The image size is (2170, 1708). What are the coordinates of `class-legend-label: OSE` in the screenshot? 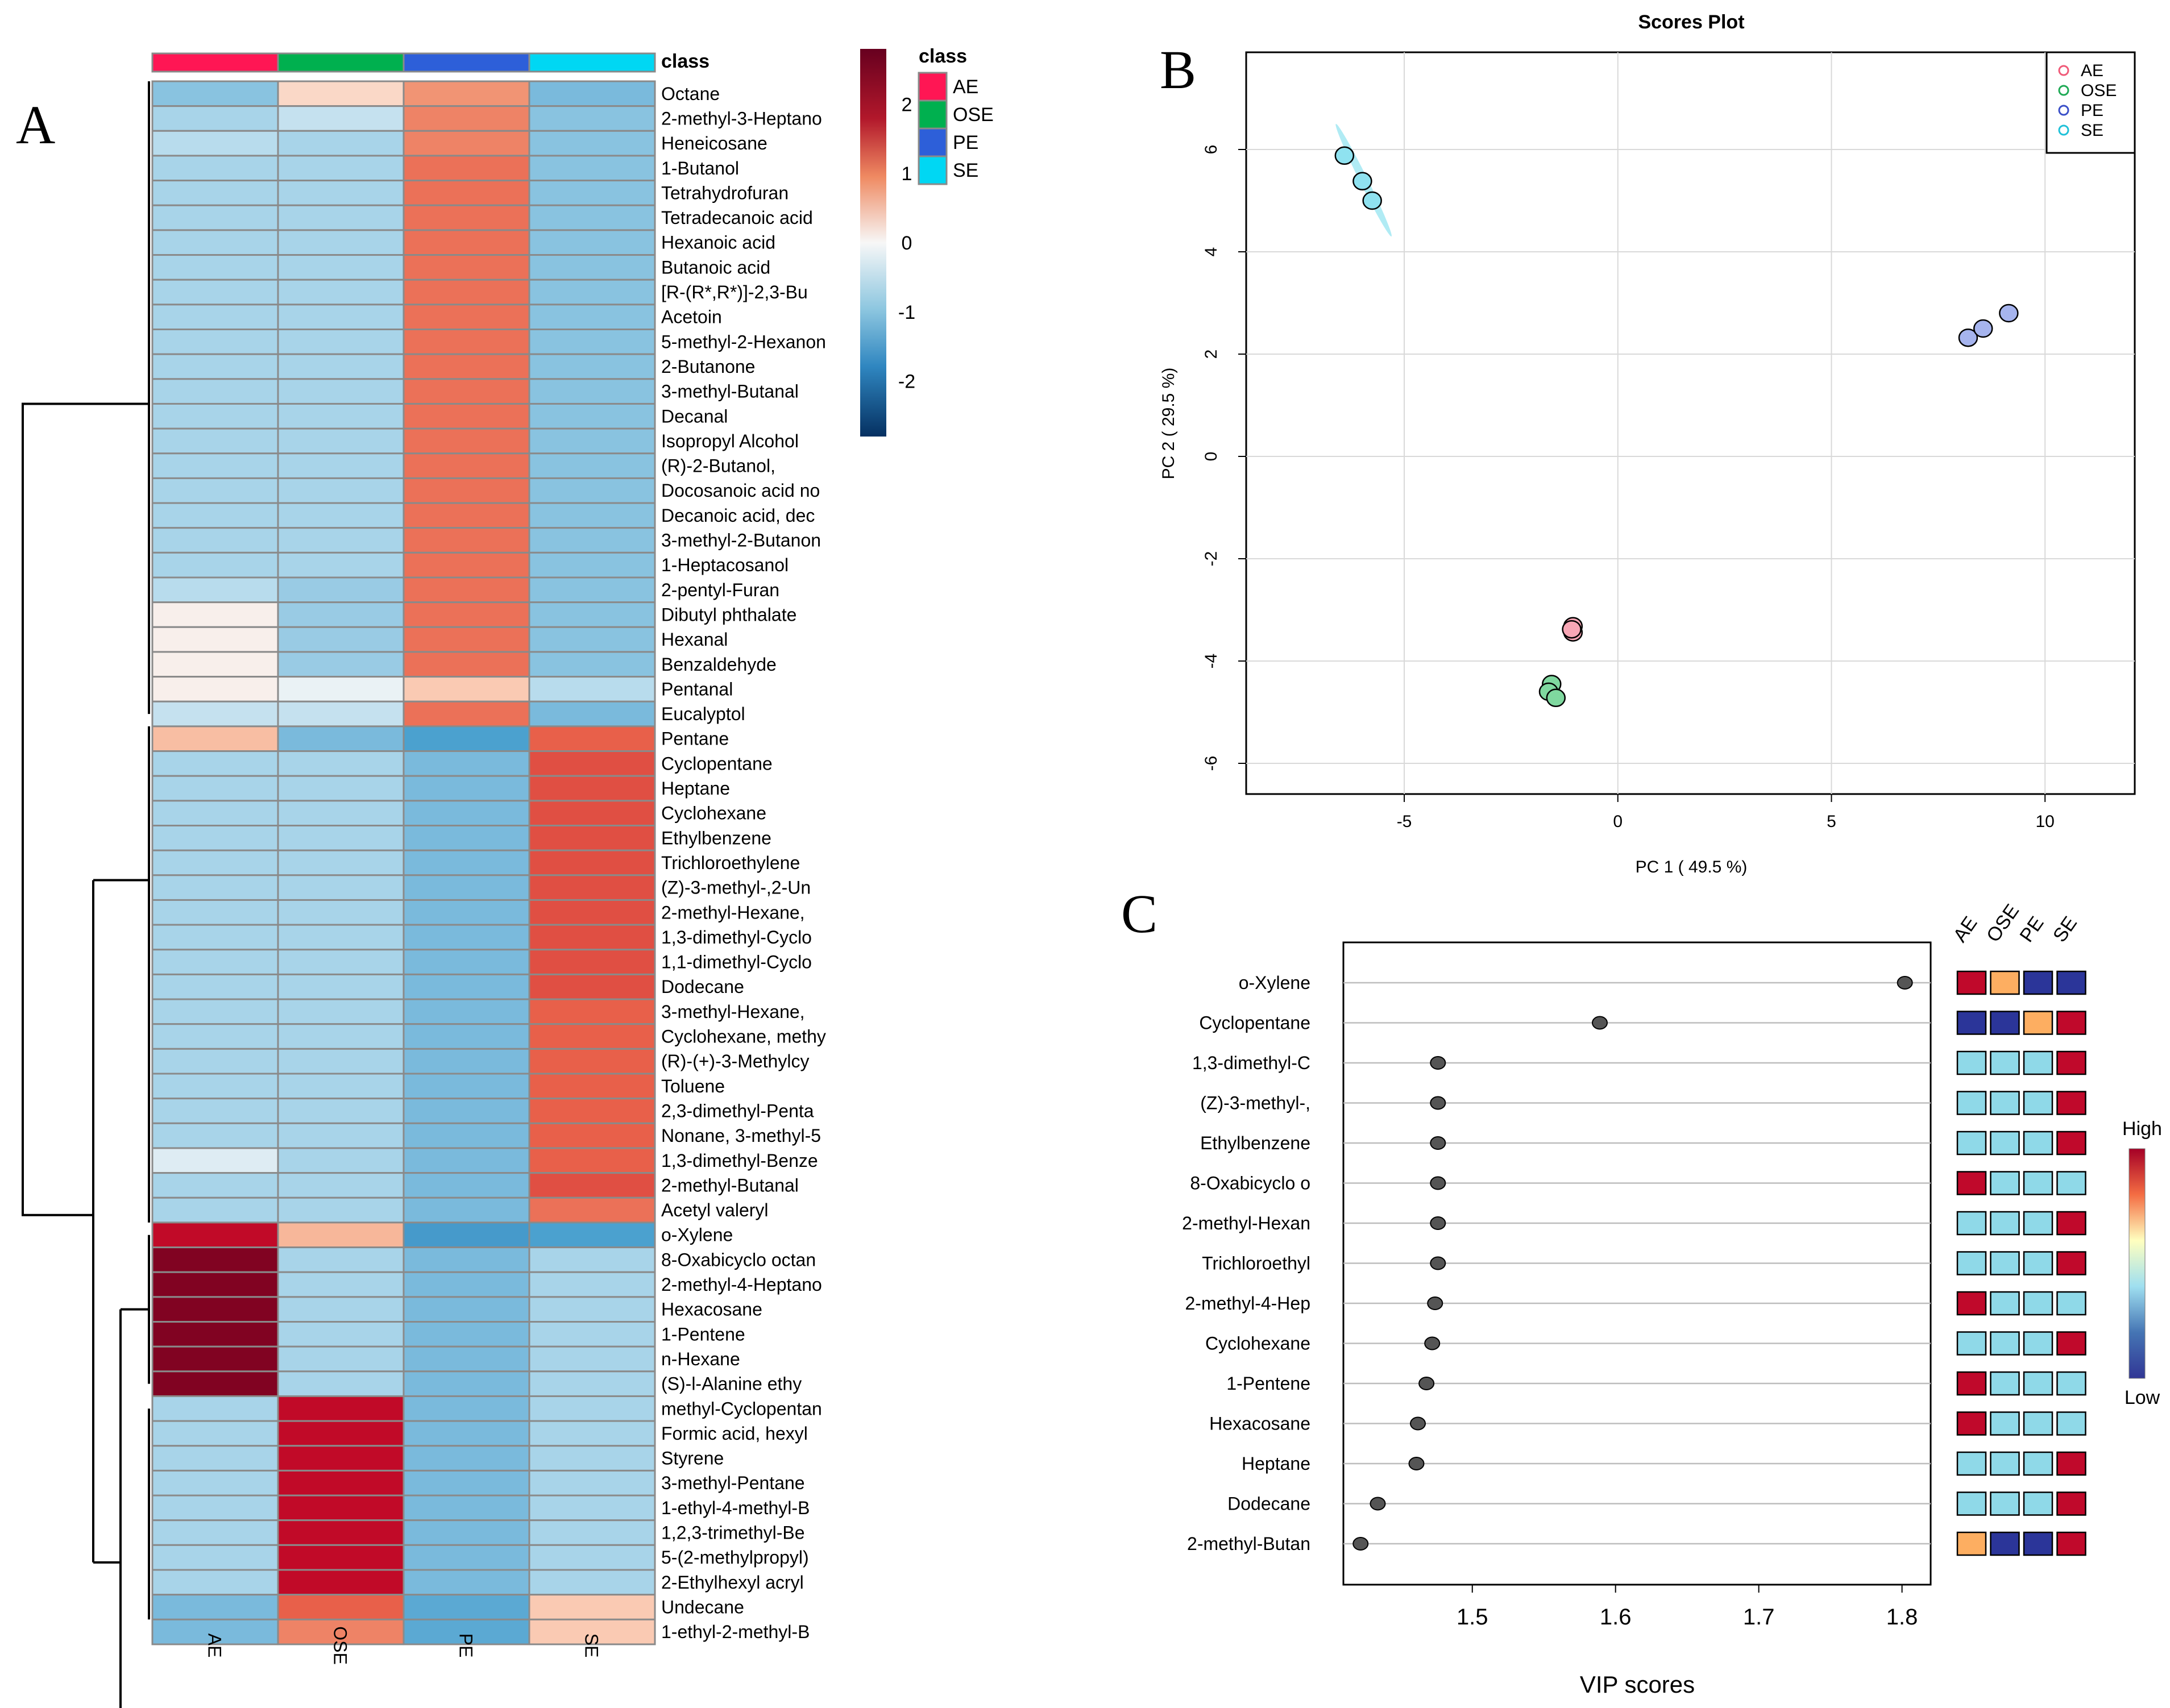 It's located at (974, 115).